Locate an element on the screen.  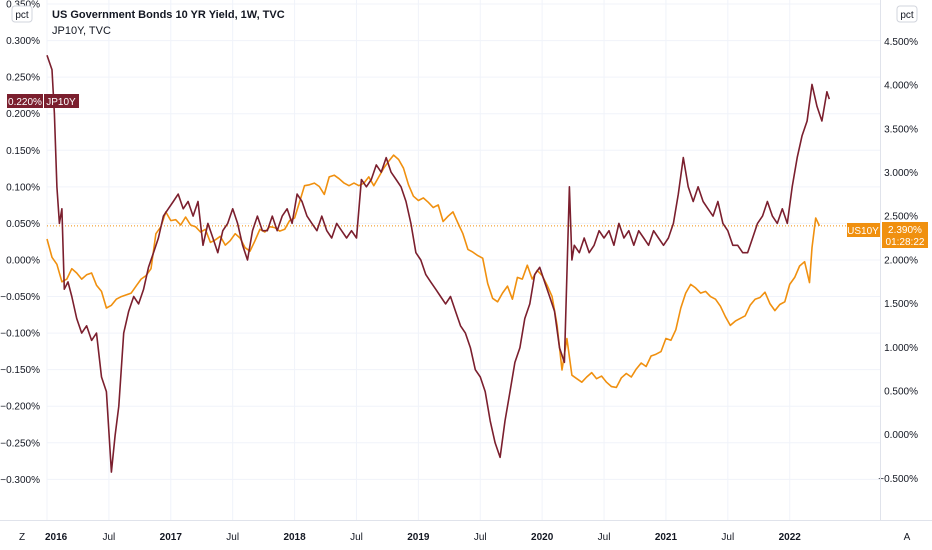
right-unit-text: pct is located at coordinates (907, 15).